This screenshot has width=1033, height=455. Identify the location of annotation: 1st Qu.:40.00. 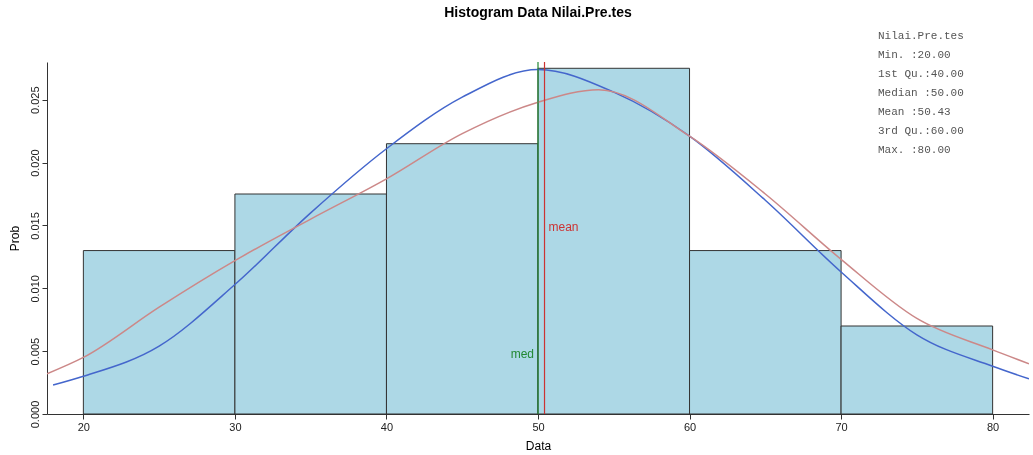
(921, 74).